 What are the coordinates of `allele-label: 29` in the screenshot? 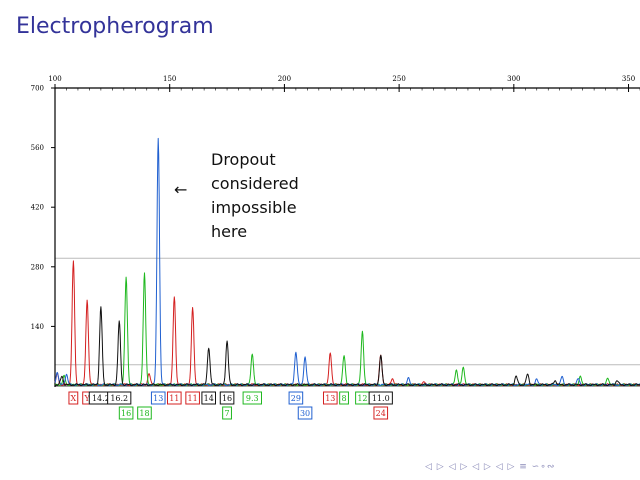 It's located at (296, 398).